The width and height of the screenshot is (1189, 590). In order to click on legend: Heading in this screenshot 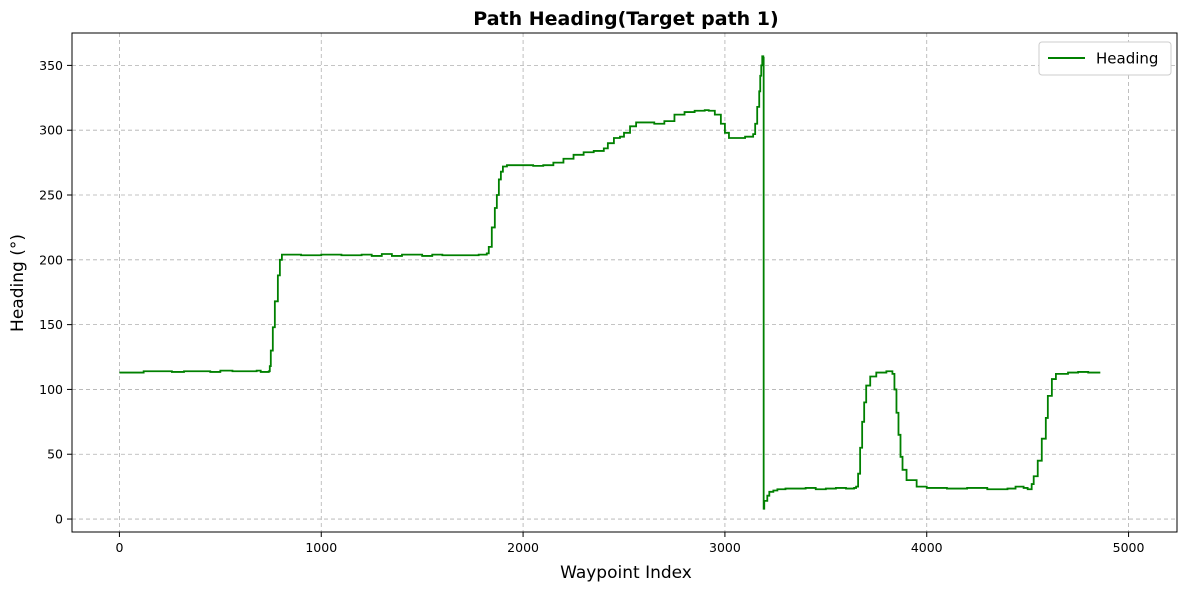, I will do `click(1105, 58)`.